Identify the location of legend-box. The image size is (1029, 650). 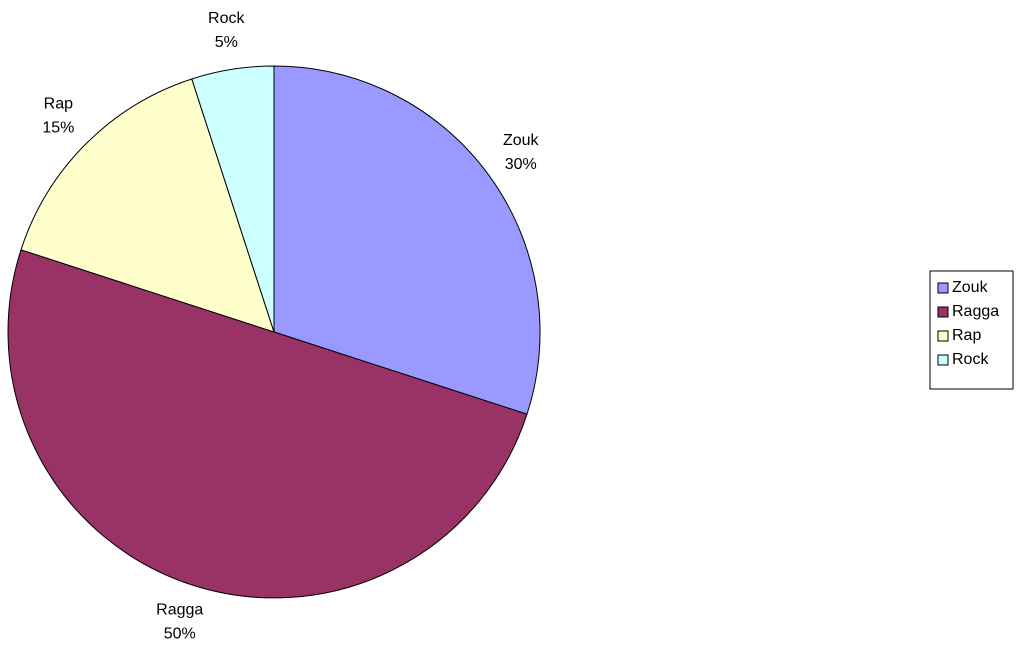
(971, 330).